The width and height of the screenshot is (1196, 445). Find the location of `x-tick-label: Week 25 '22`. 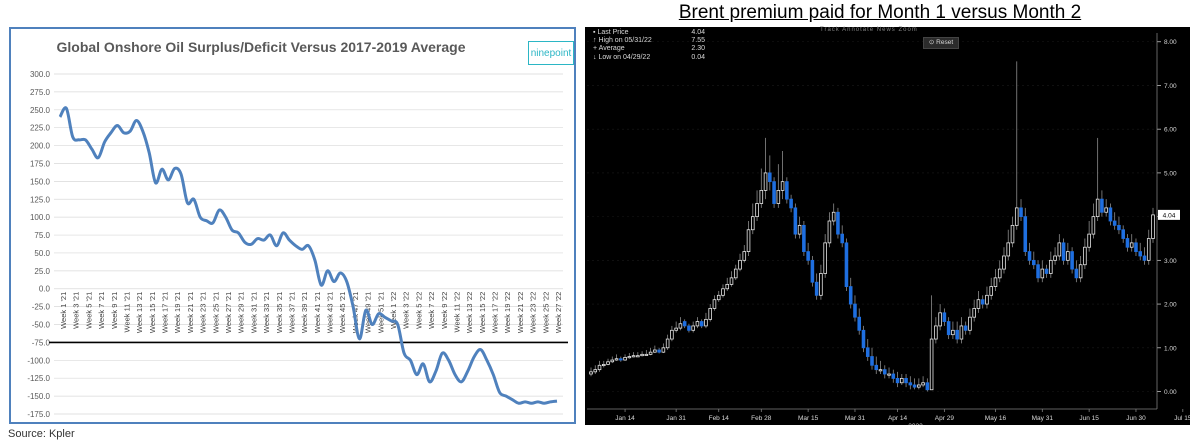

x-tick-label: Week 25 '22 is located at coordinates (545, 312).